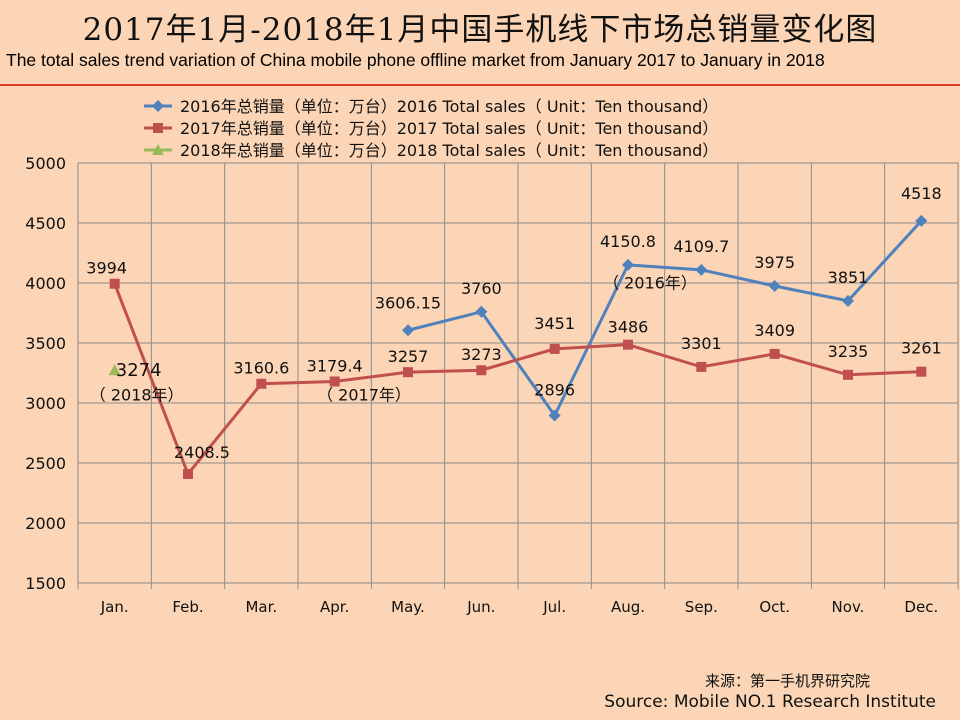  I want to click on data-label: 3160.6, so click(261, 368).